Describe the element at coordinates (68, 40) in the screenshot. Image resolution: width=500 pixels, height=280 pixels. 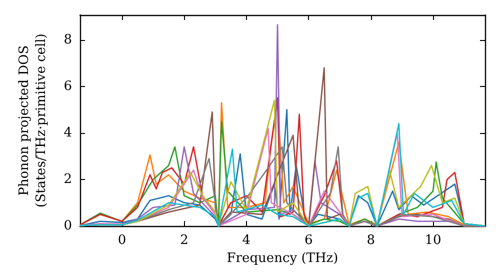
I see `y-tick-label: 8` at that location.